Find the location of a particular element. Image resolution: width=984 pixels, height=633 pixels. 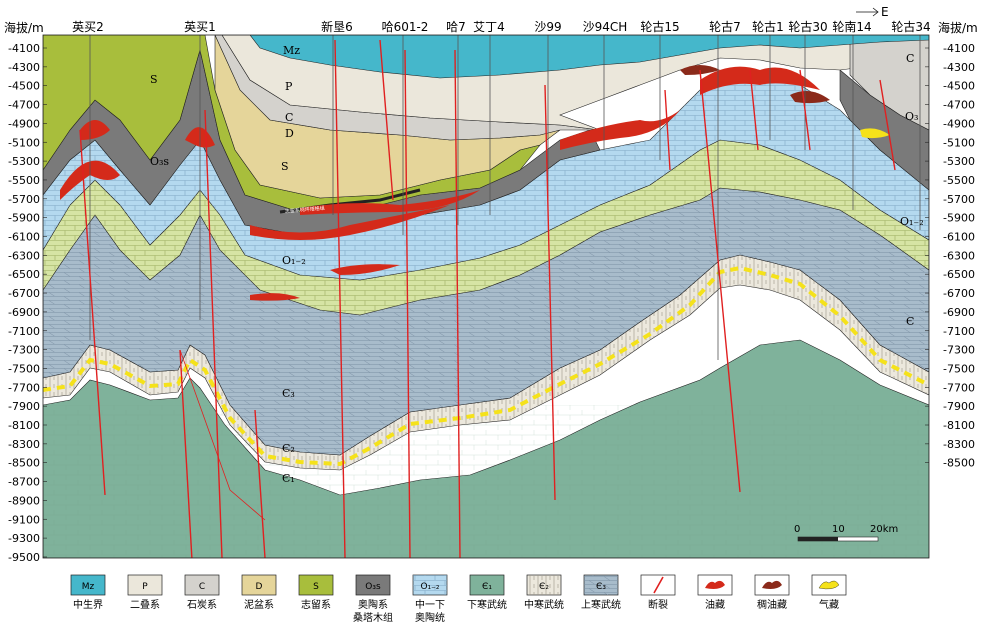

legend-item: D 泥盆系 is located at coordinates (259, 592).